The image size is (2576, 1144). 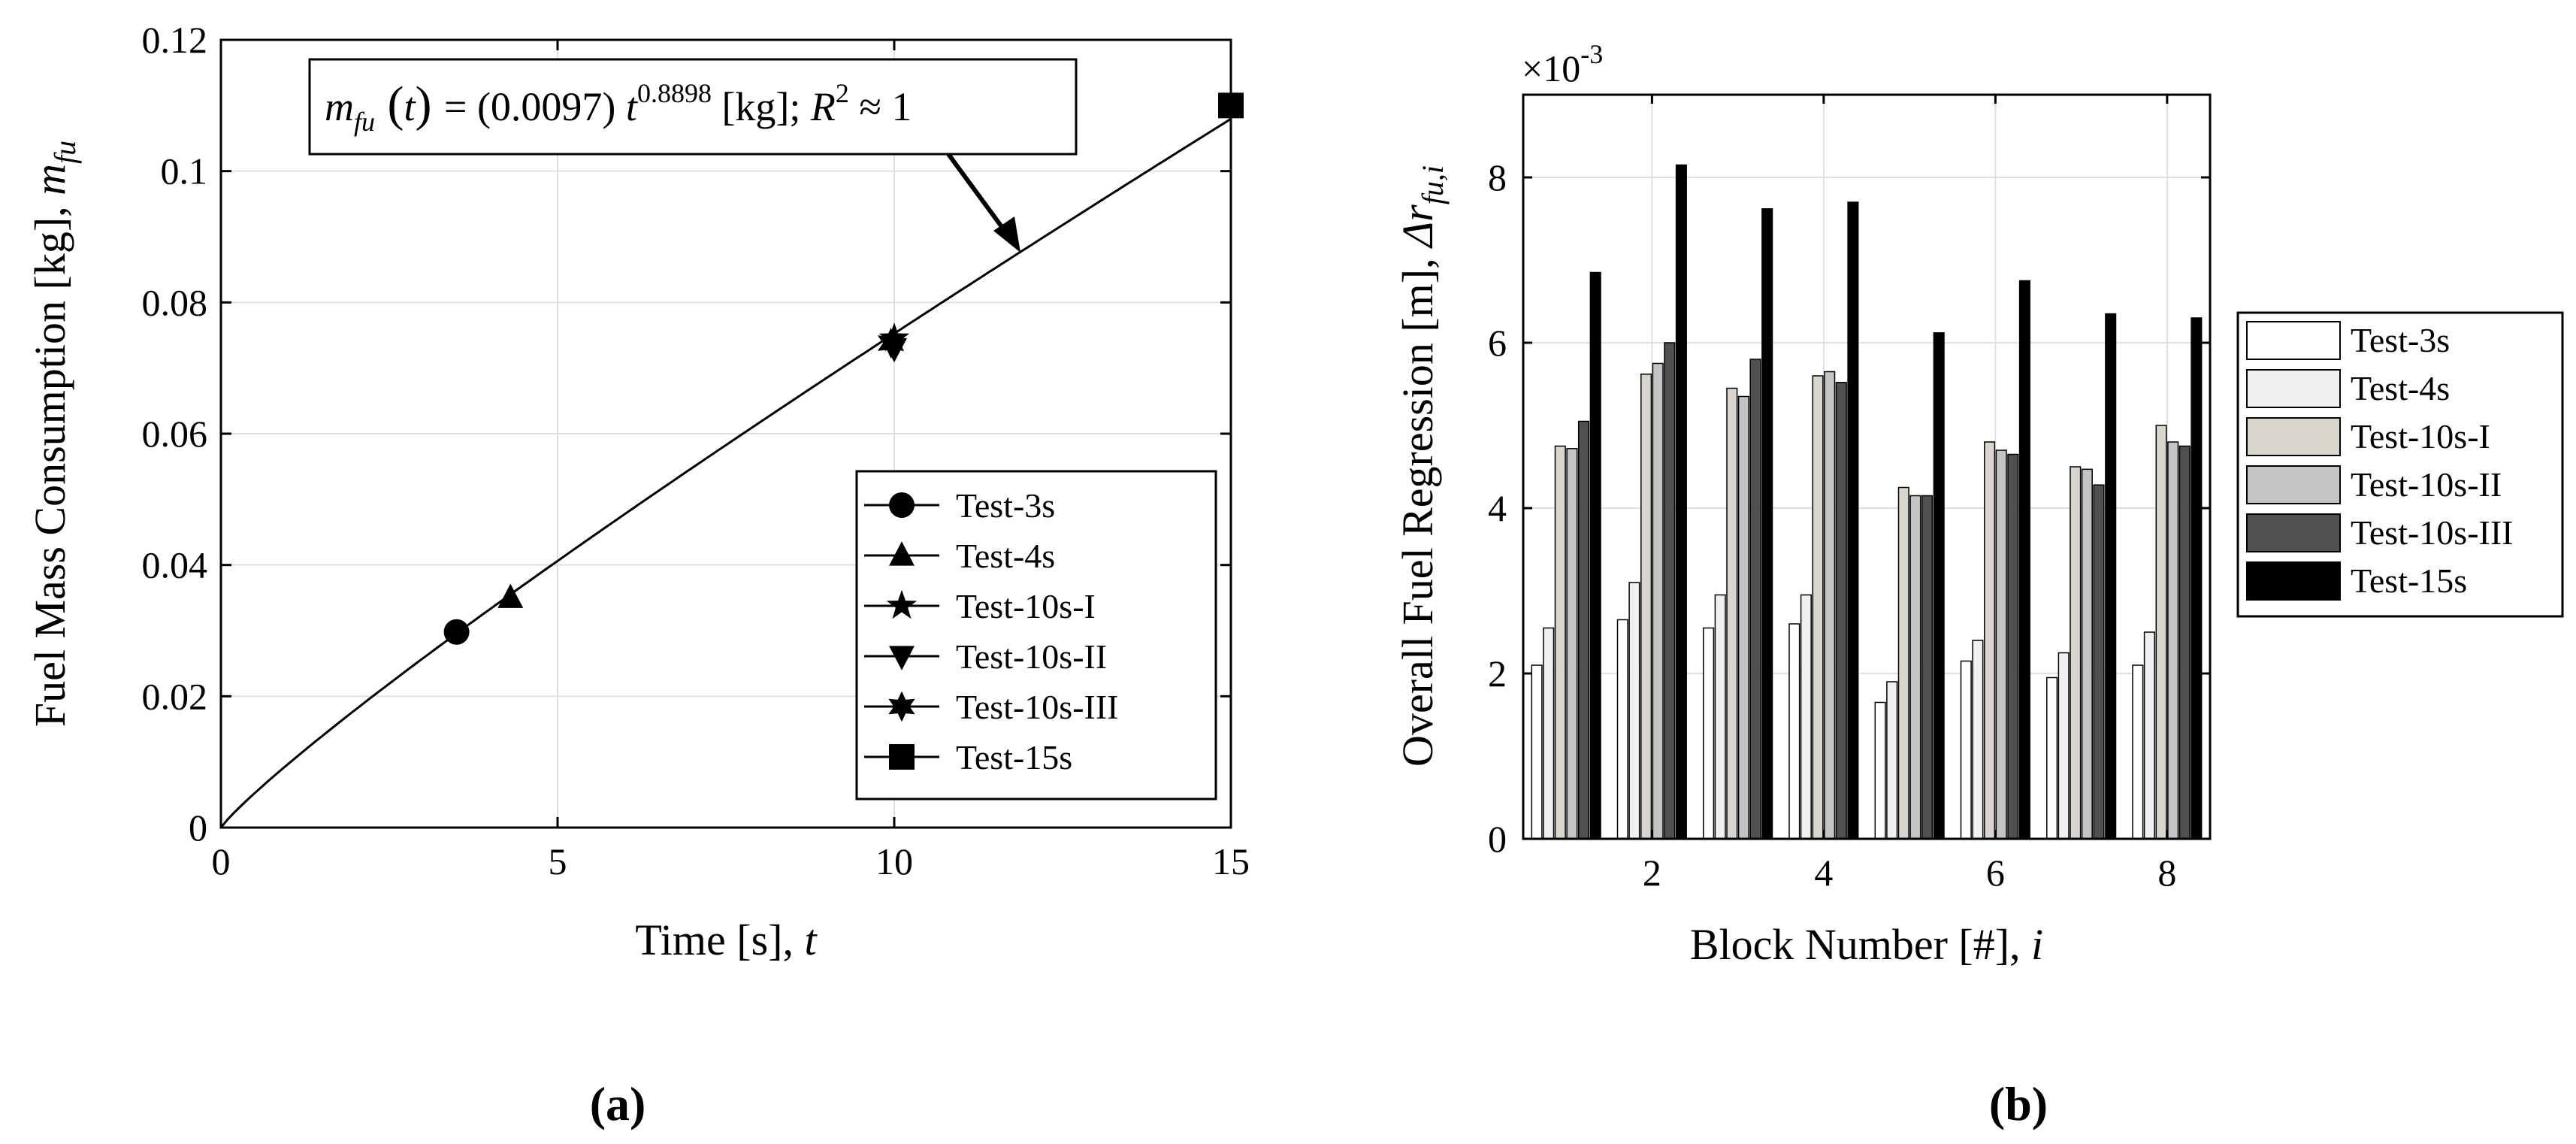 What do you see at coordinates (175, 696) in the screenshot?
I see `y-tick-label: 0.02` at bounding box center [175, 696].